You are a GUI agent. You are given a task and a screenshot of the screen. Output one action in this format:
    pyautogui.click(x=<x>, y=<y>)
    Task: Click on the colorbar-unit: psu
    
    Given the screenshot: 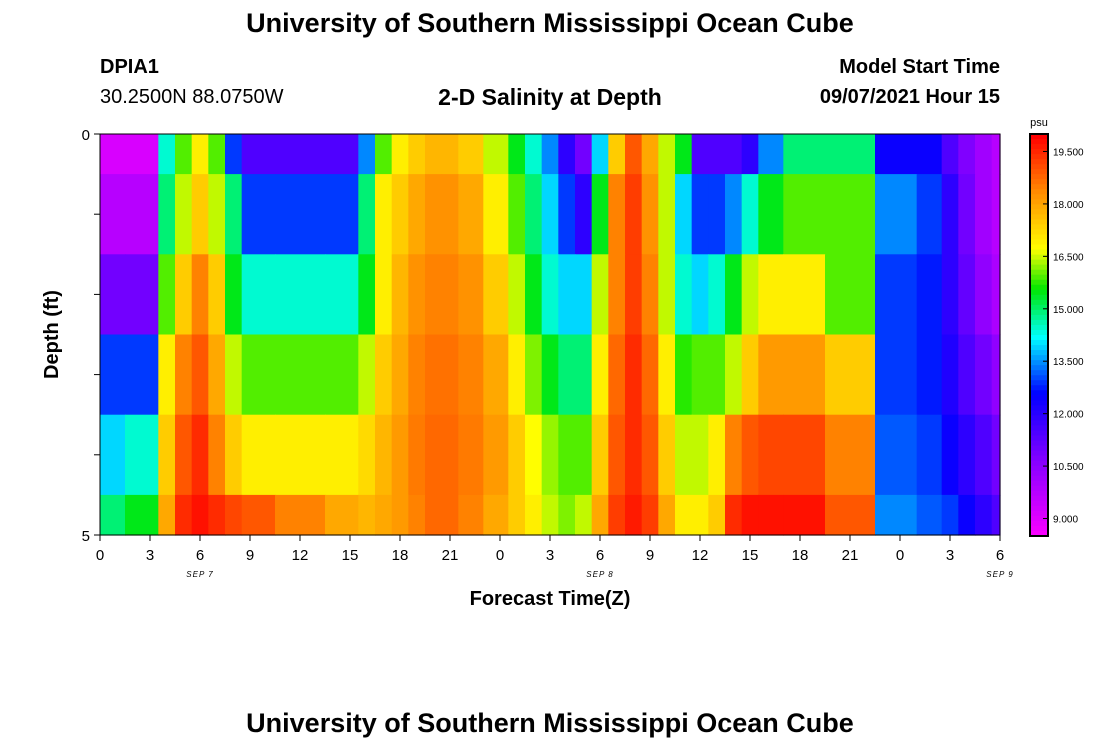 What is the action you would take?
    pyautogui.click(x=1039, y=123)
    